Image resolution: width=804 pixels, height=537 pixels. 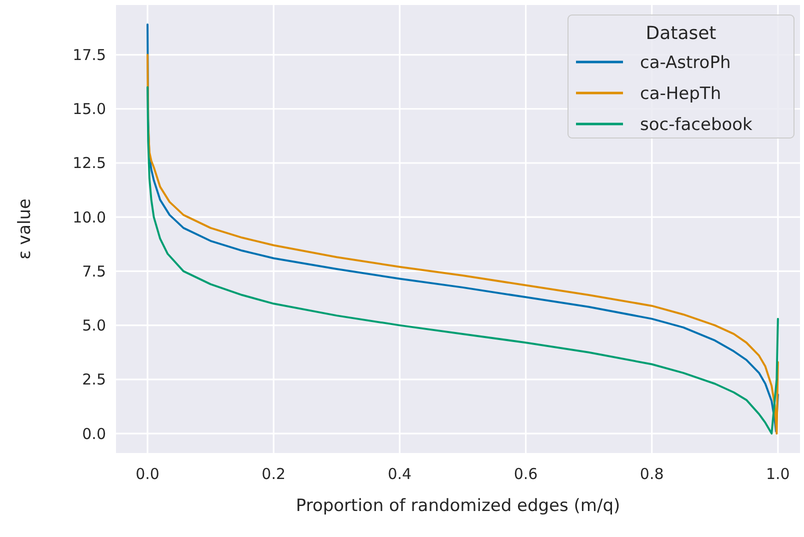 What do you see at coordinates (652, 474) in the screenshot?
I see `x-tick-label: 0.8` at bounding box center [652, 474].